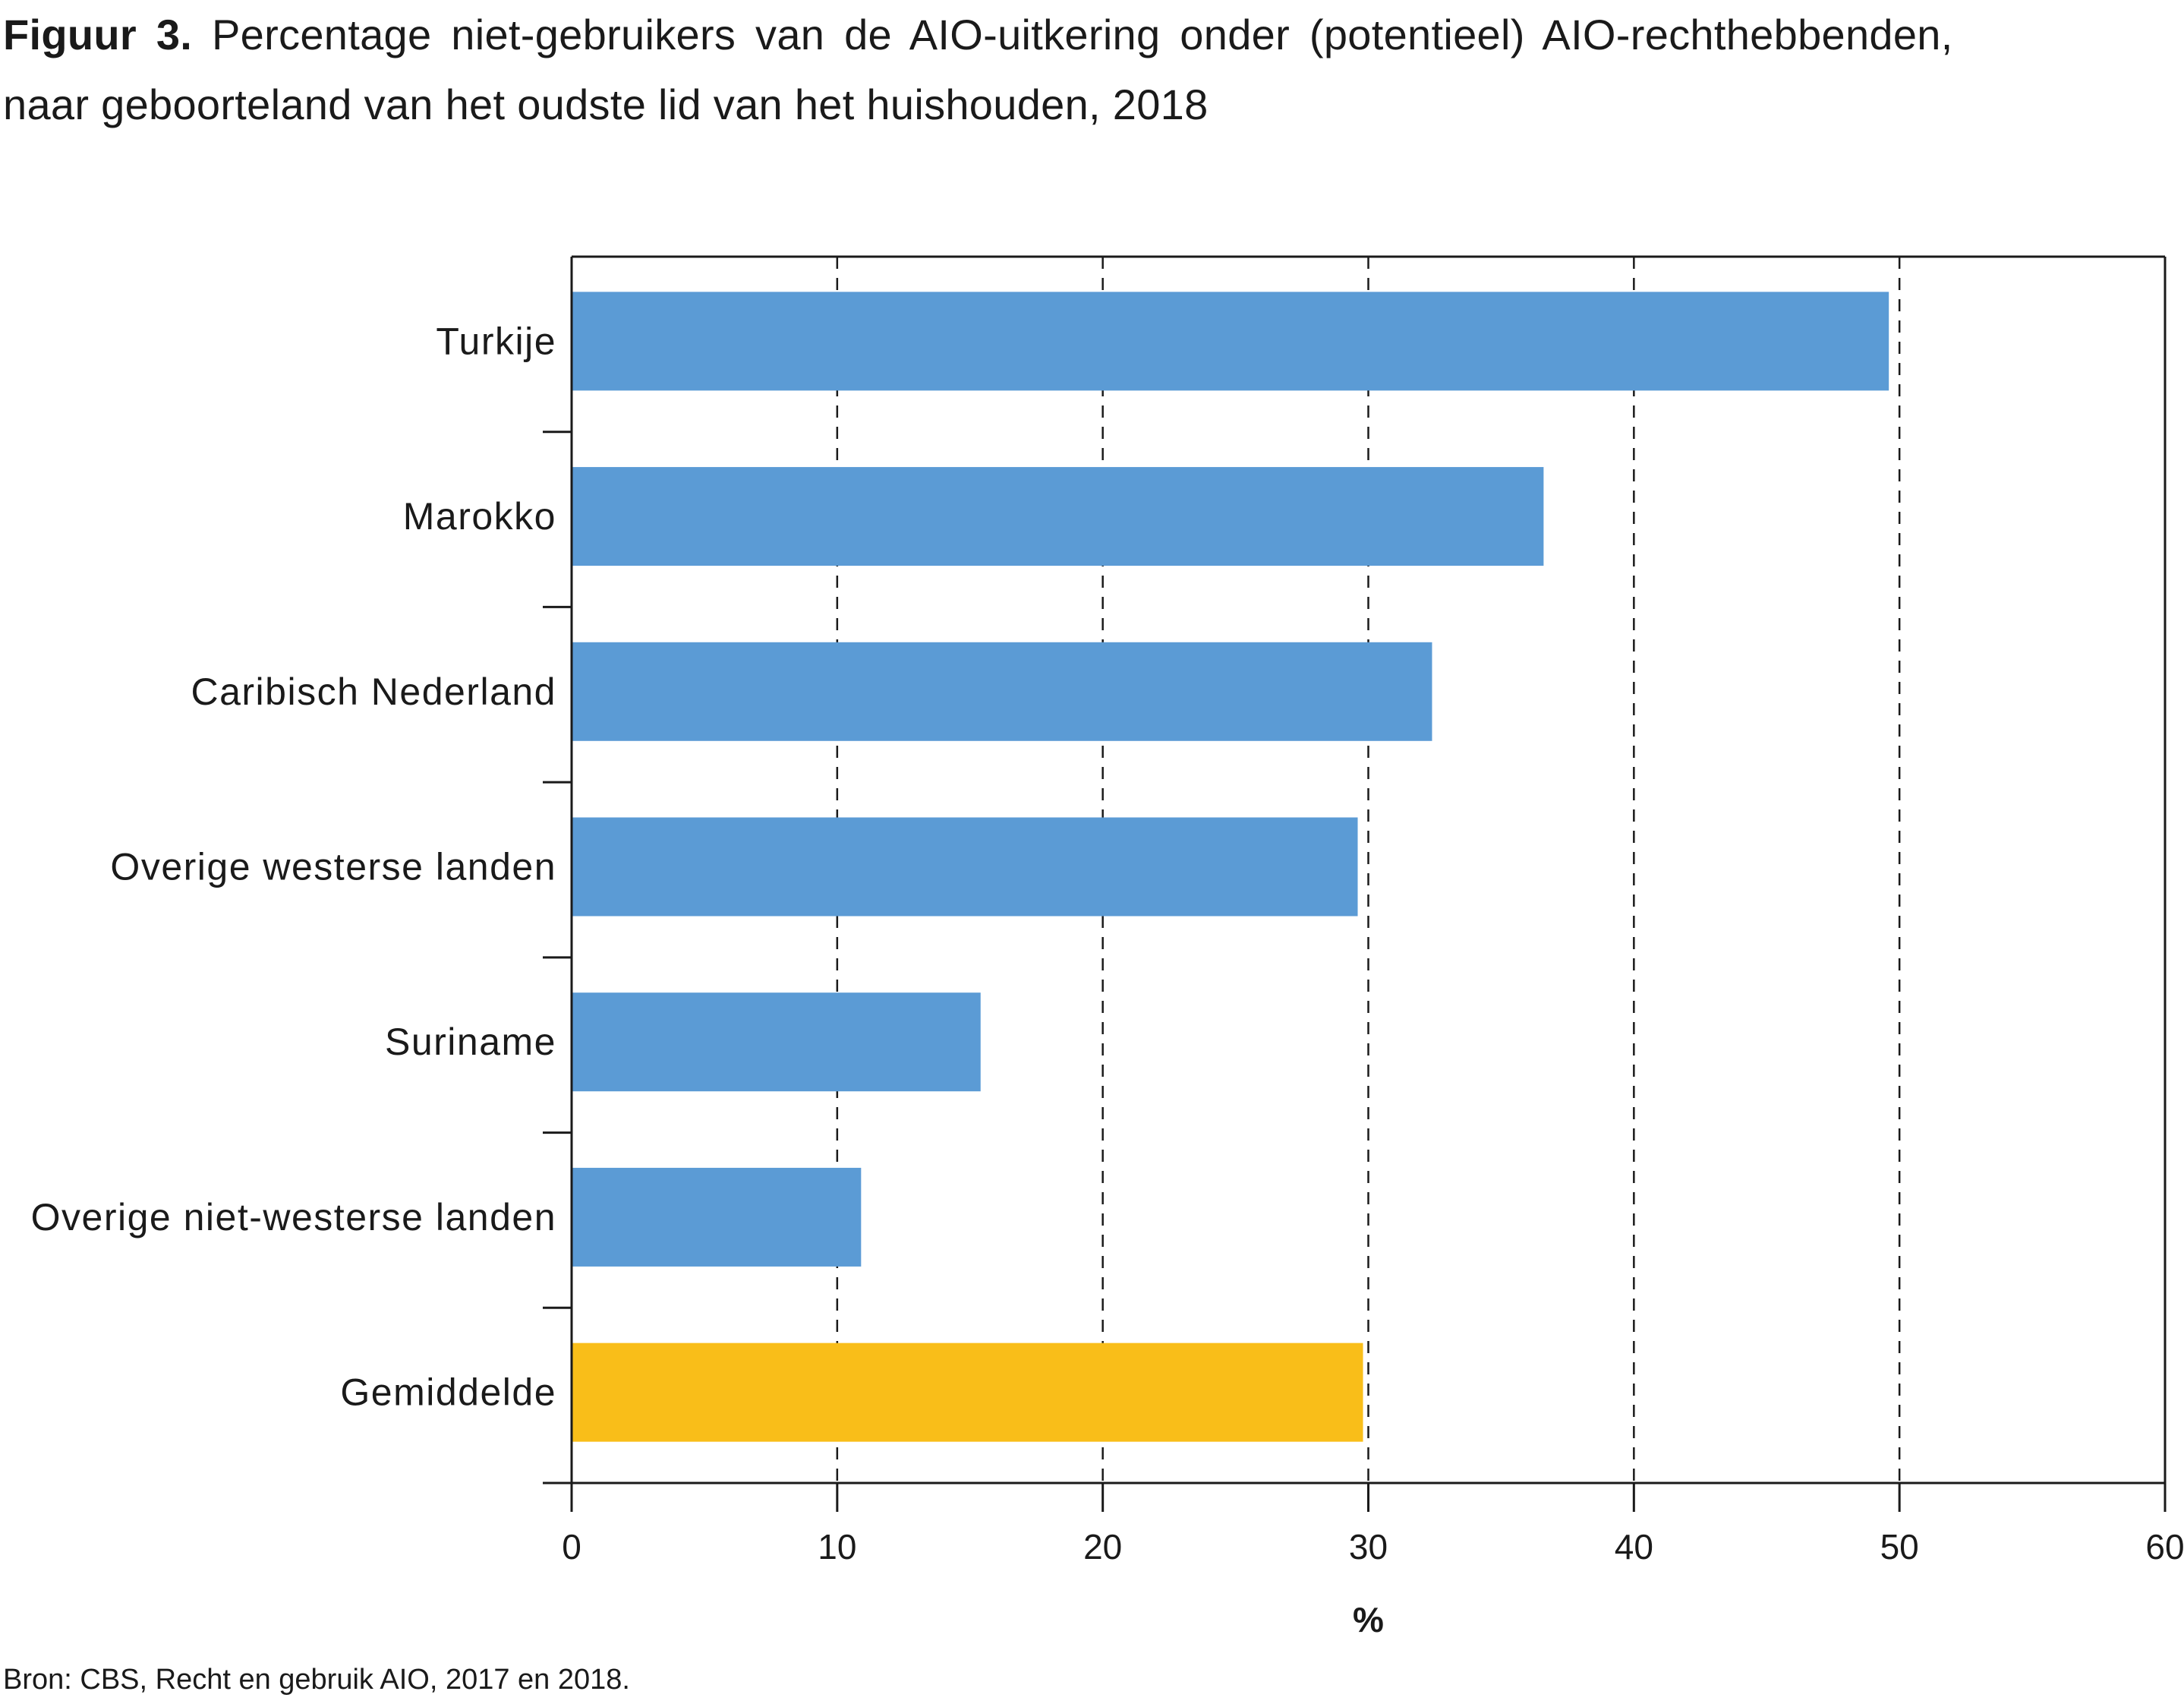 This screenshot has width=2184, height=1707. What do you see at coordinates (1899, 1547) in the screenshot?
I see `x-tick-label-50: 50` at bounding box center [1899, 1547].